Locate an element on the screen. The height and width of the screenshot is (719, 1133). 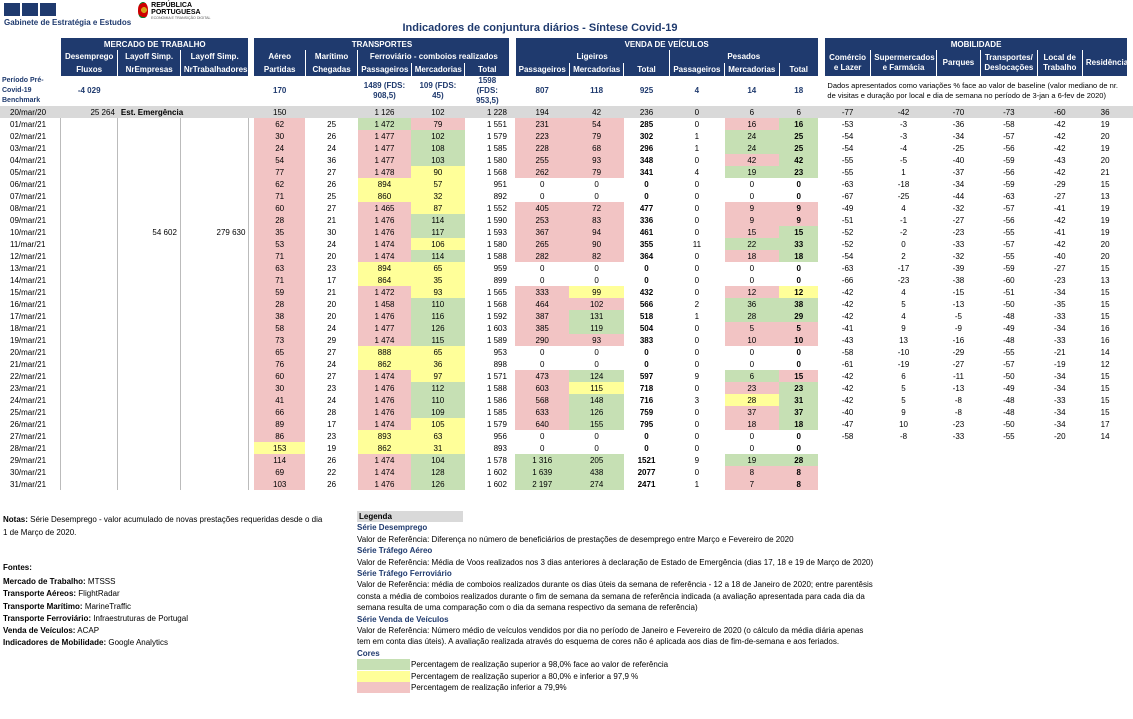
col-local-trabalho: Local de Trabalho is located at coordinates (1059, 63).